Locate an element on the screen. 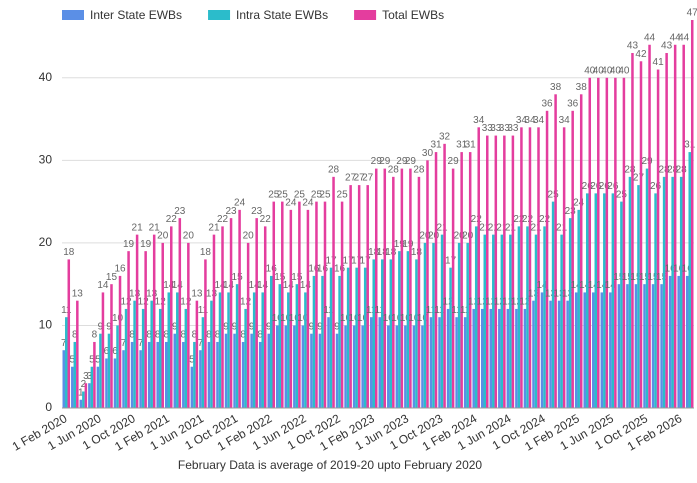  legend-label: Total EWBs is located at coordinates (413, 15).